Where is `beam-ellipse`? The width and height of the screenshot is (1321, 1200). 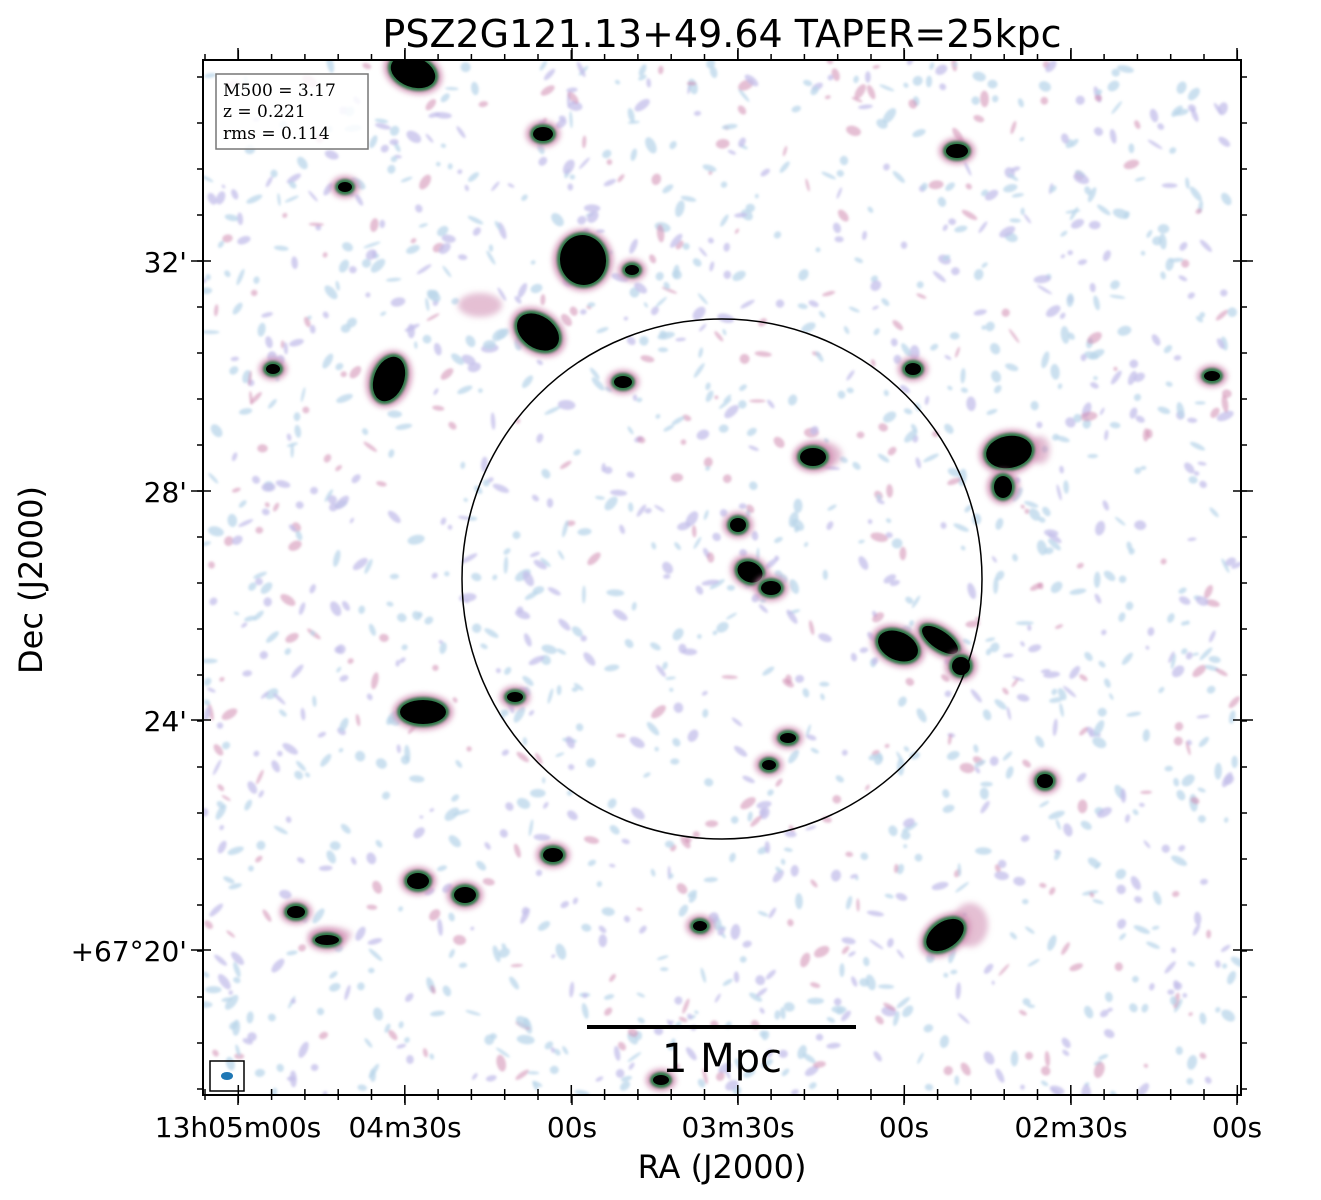
beam-ellipse is located at coordinates (227, 1076).